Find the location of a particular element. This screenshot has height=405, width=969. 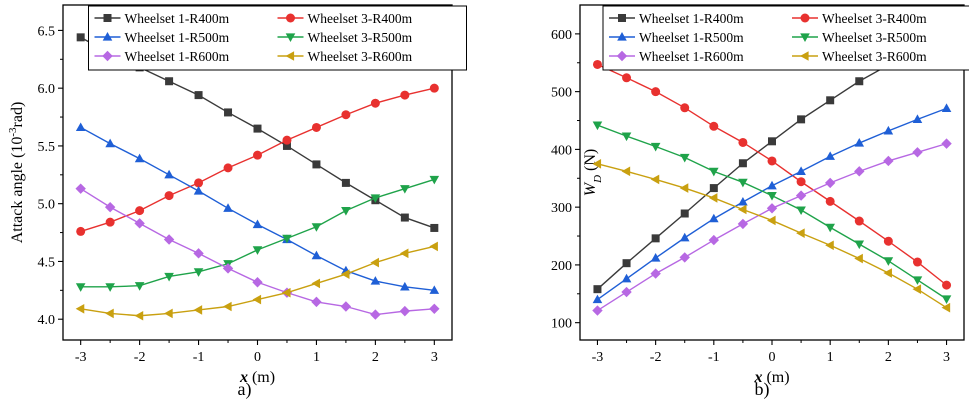

chart-b-caption: b) is located at coordinates (762, 389).